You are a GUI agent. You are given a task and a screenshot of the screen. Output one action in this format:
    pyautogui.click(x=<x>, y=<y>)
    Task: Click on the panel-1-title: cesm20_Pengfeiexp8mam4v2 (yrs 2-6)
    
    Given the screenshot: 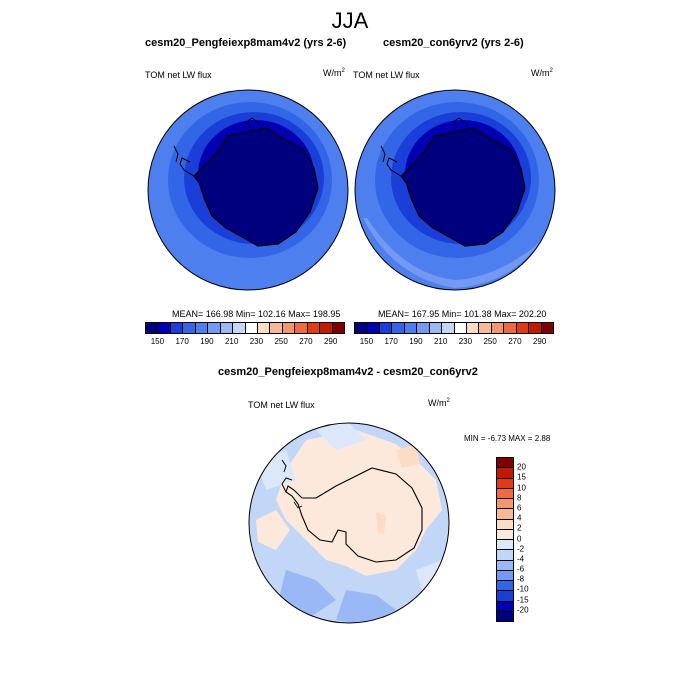 What is the action you would take?
    pyautogui.click(x=246, y=43)
    